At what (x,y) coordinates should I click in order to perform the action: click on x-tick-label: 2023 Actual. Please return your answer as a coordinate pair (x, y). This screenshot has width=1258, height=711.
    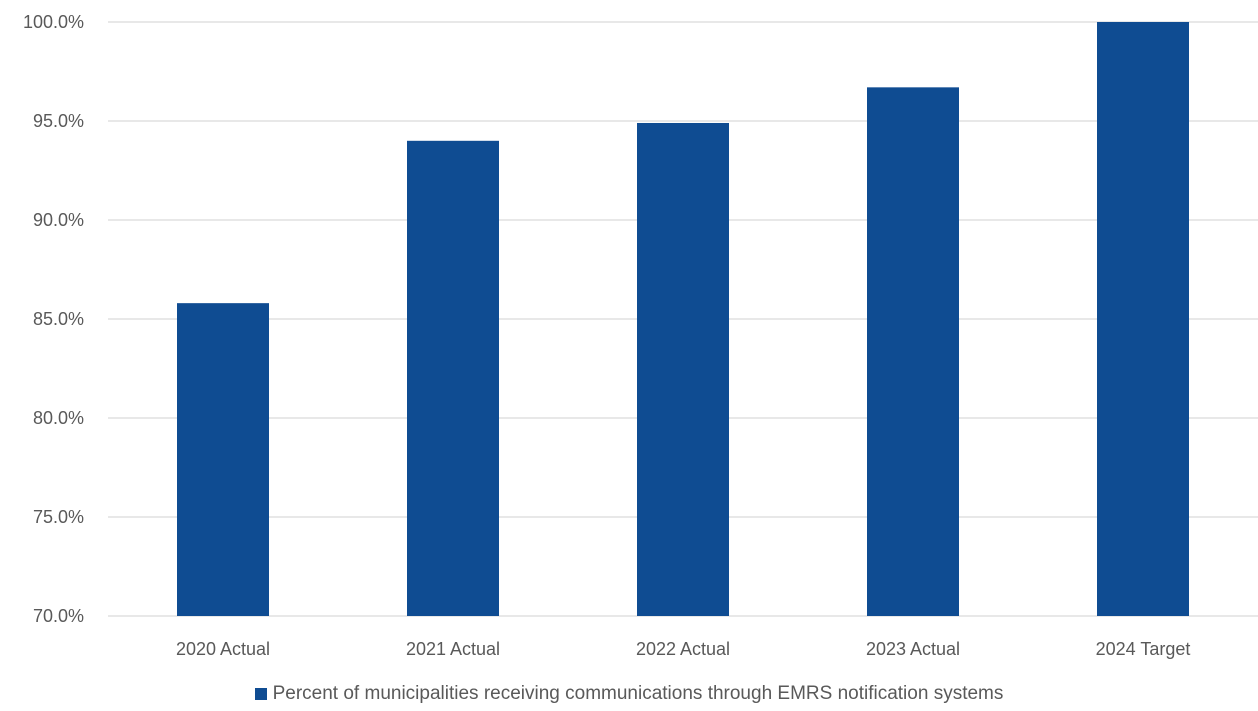
    Looking at the image, I should click on (913, 649).